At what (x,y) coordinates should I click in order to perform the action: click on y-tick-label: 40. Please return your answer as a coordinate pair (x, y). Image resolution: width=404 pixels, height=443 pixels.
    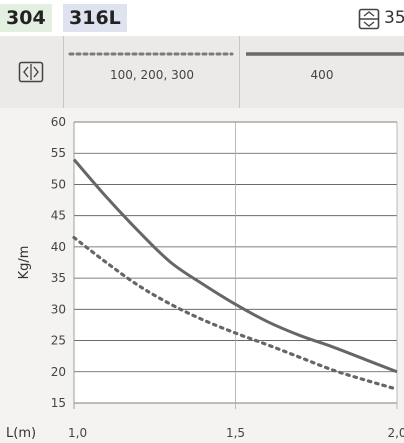
    Looking at the image, I should click on (58, 247).